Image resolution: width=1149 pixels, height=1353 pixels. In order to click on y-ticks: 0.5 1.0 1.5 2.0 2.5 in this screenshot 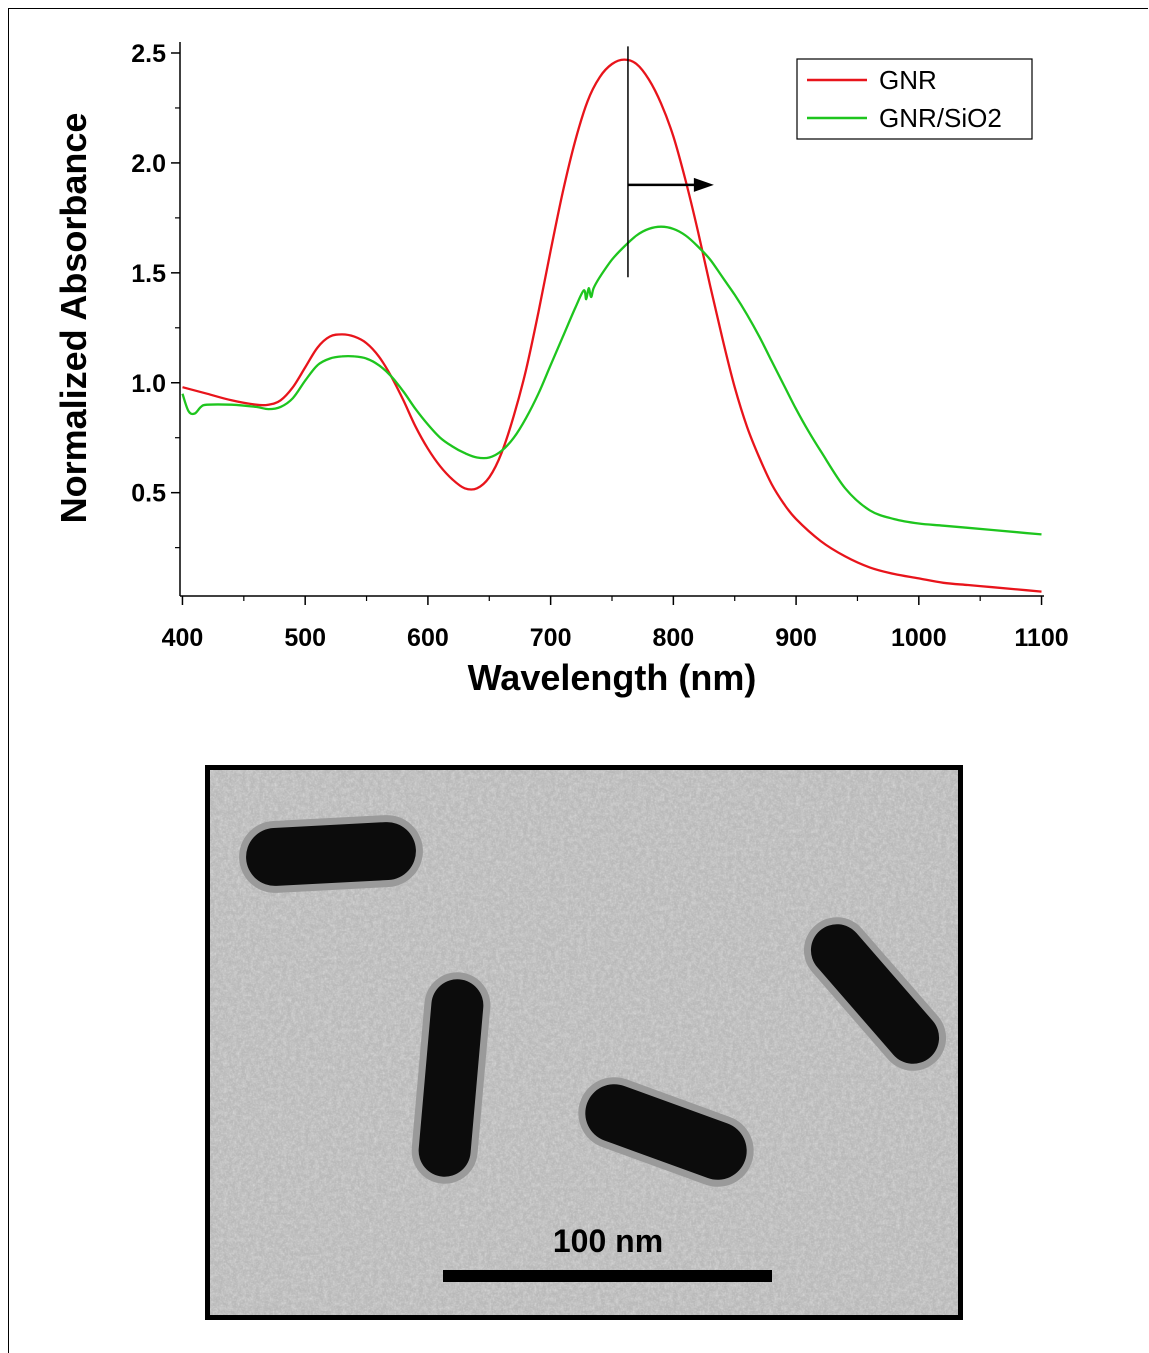, I will do `click(155, 294)`.